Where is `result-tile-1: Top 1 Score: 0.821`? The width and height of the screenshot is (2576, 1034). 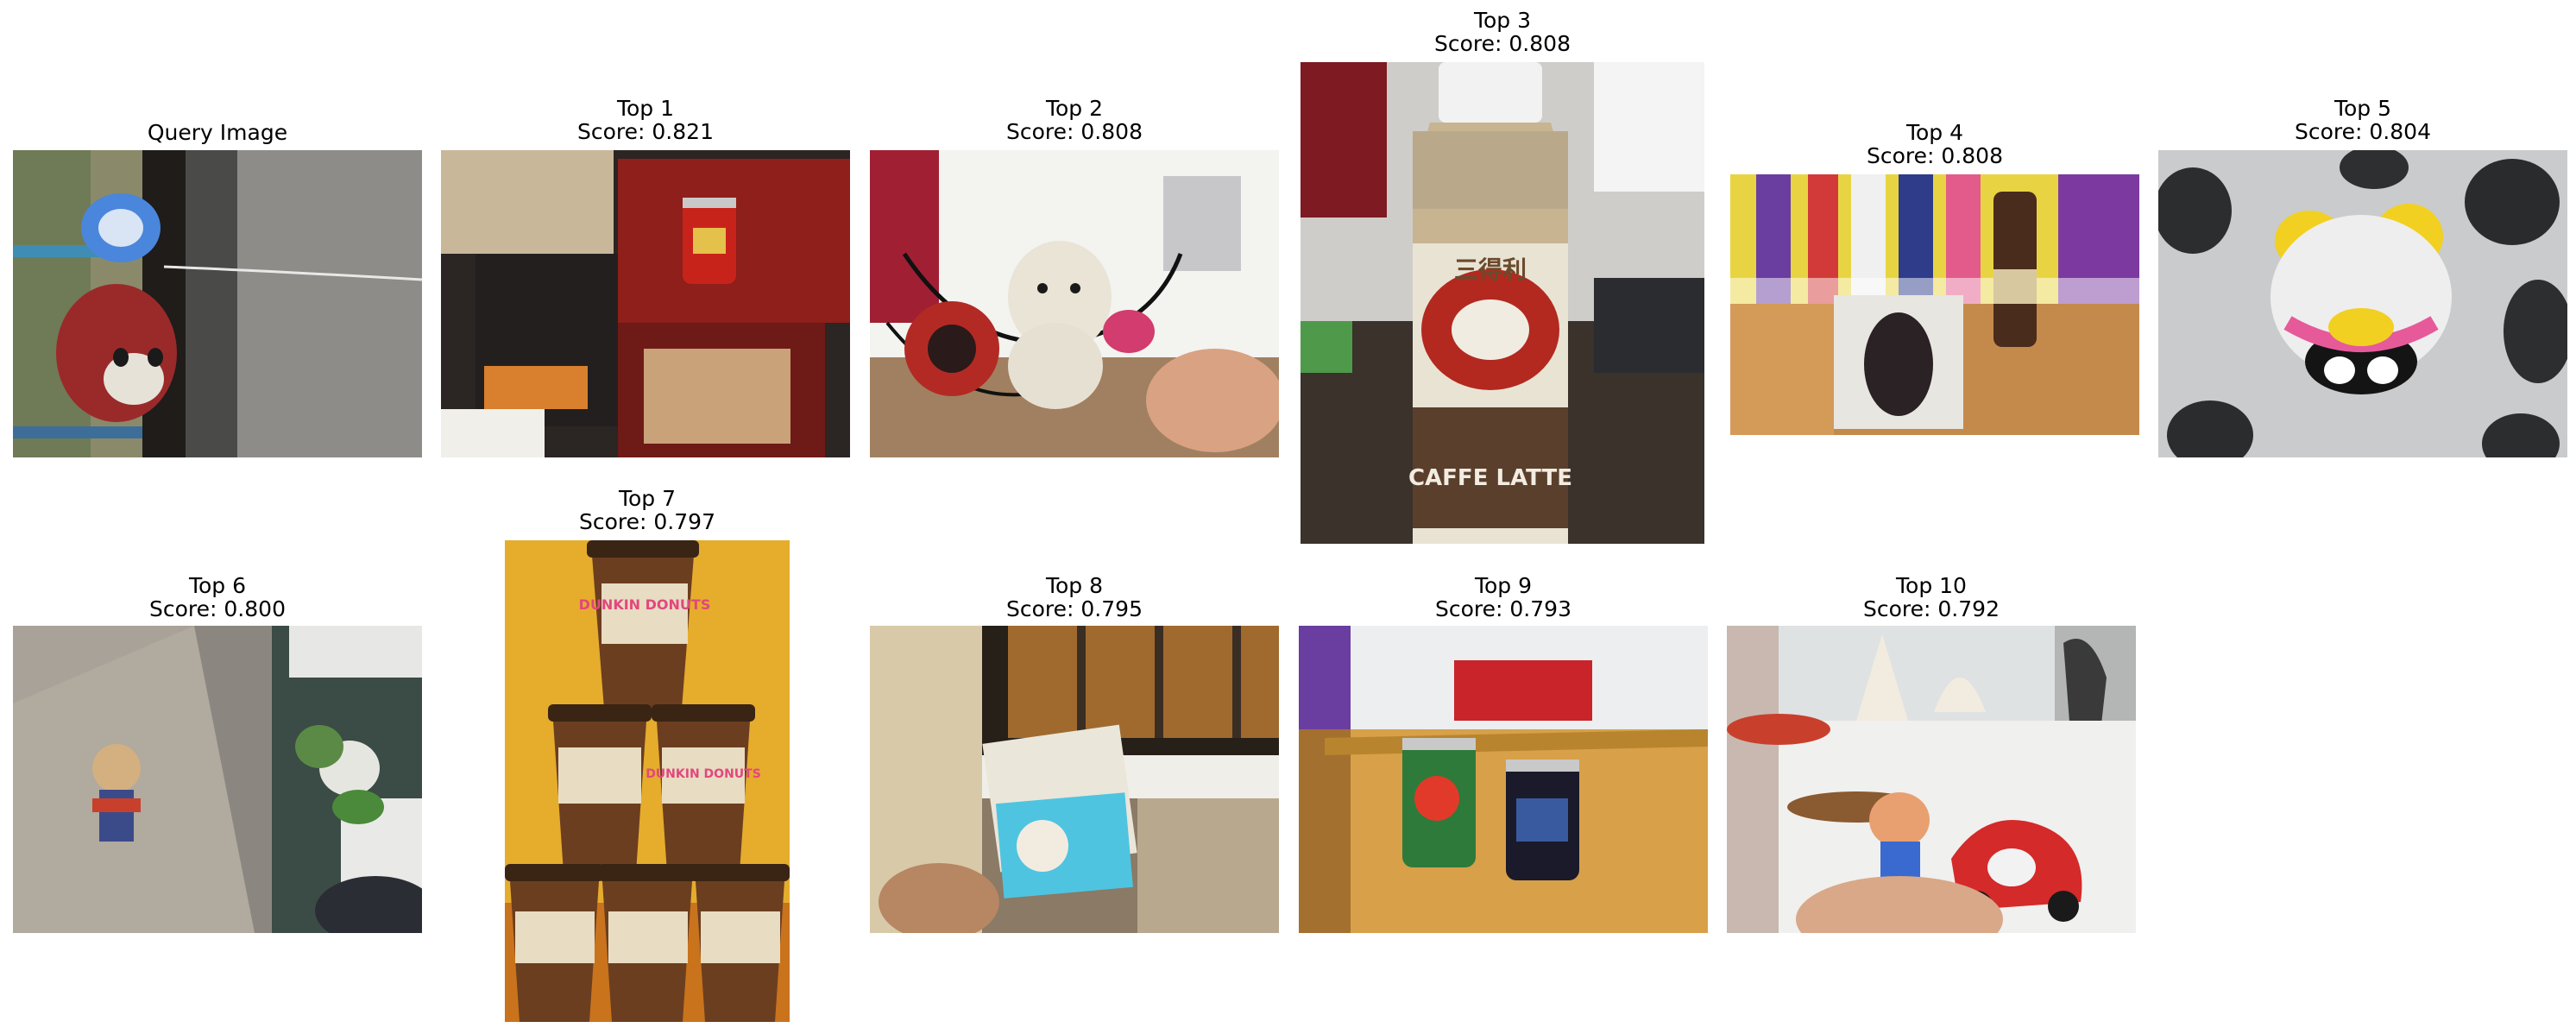
result-tile-1: Top 1 Score: 0.821 is located at coordinates (645, 277).